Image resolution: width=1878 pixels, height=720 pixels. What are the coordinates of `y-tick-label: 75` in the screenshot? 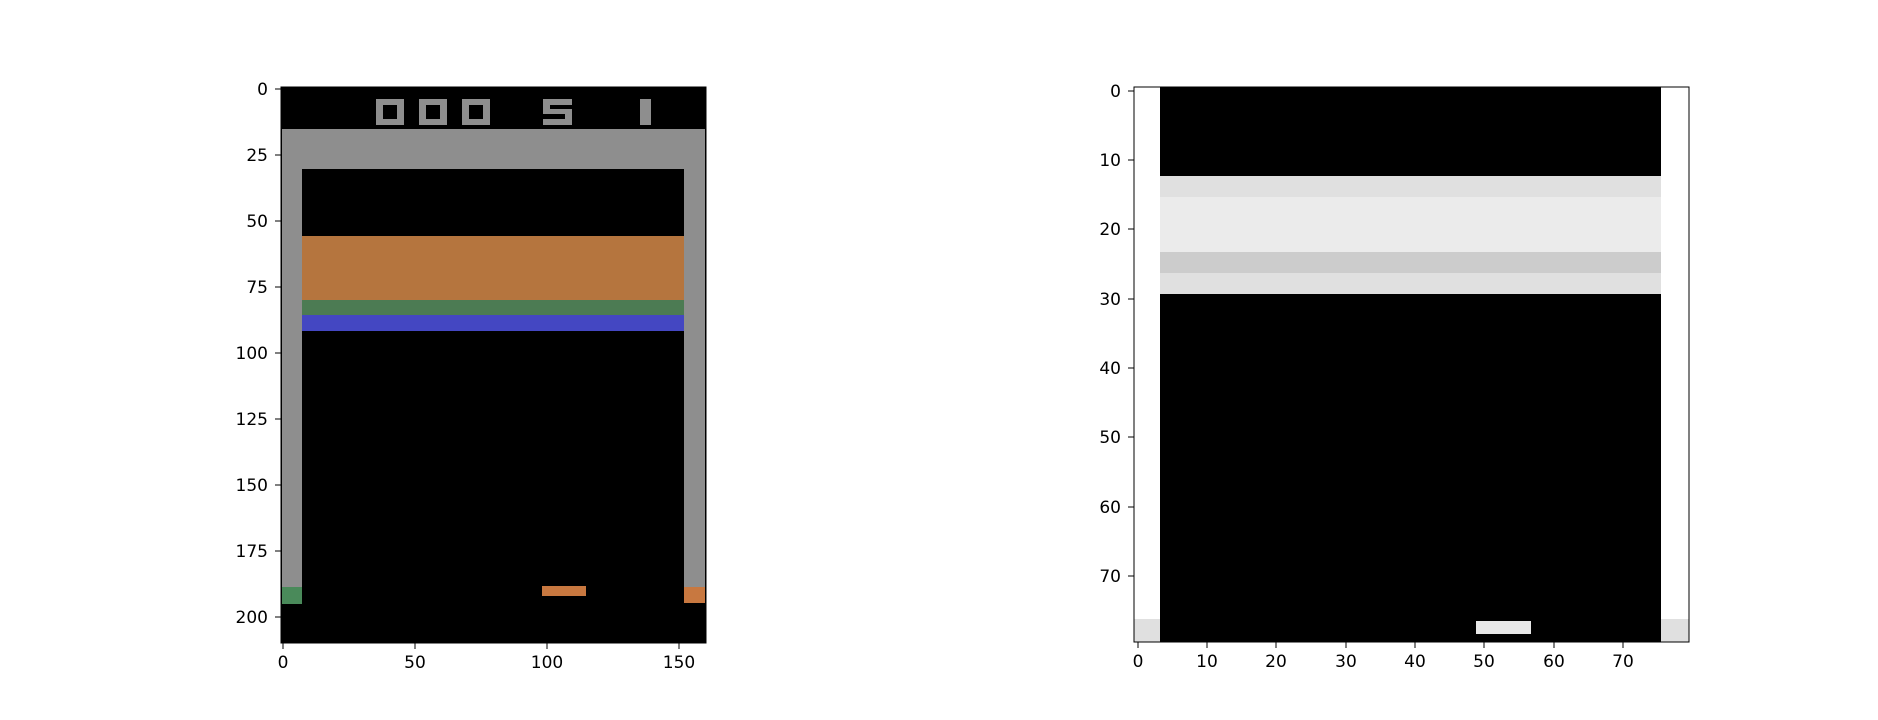 It's located at (257, 288).